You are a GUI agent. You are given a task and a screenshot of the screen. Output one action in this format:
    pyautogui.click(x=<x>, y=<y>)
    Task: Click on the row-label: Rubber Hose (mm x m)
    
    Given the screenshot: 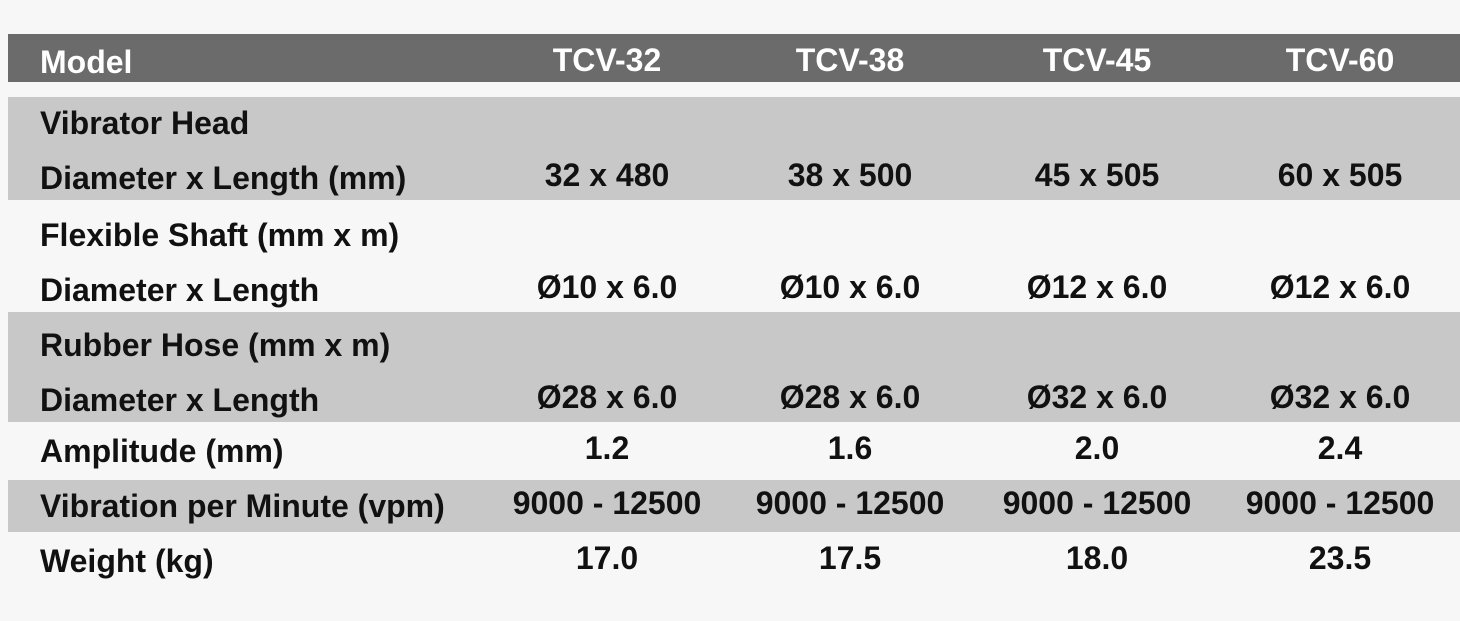 What is the action you would take?
    pyautogui.click(x=215, y=345)
    